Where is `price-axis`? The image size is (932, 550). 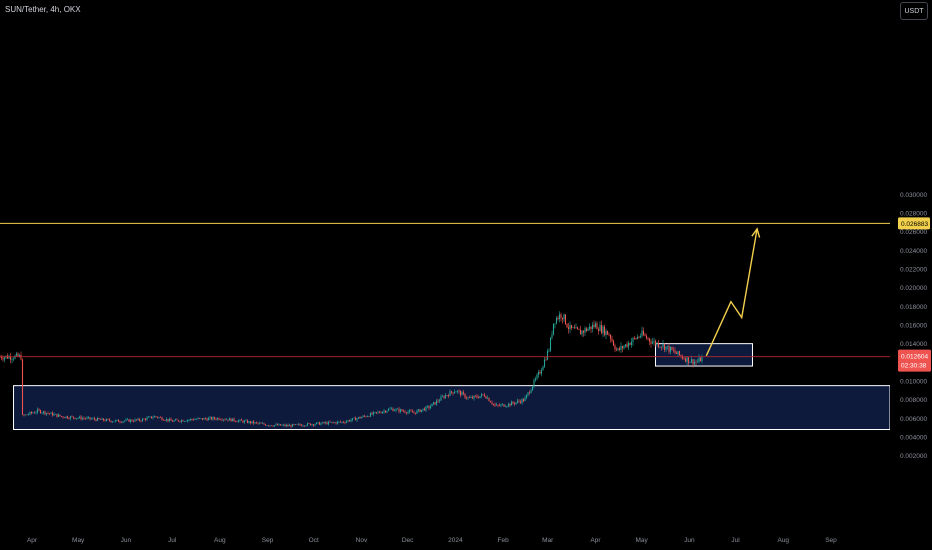 price-axis is located at coordinates (911, 265).